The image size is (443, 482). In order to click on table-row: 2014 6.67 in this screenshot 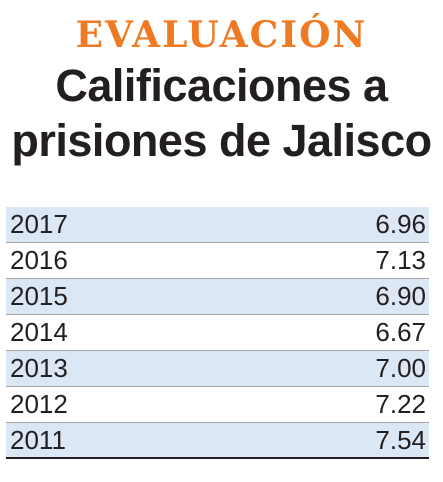, I will do `click(217, 333)`.